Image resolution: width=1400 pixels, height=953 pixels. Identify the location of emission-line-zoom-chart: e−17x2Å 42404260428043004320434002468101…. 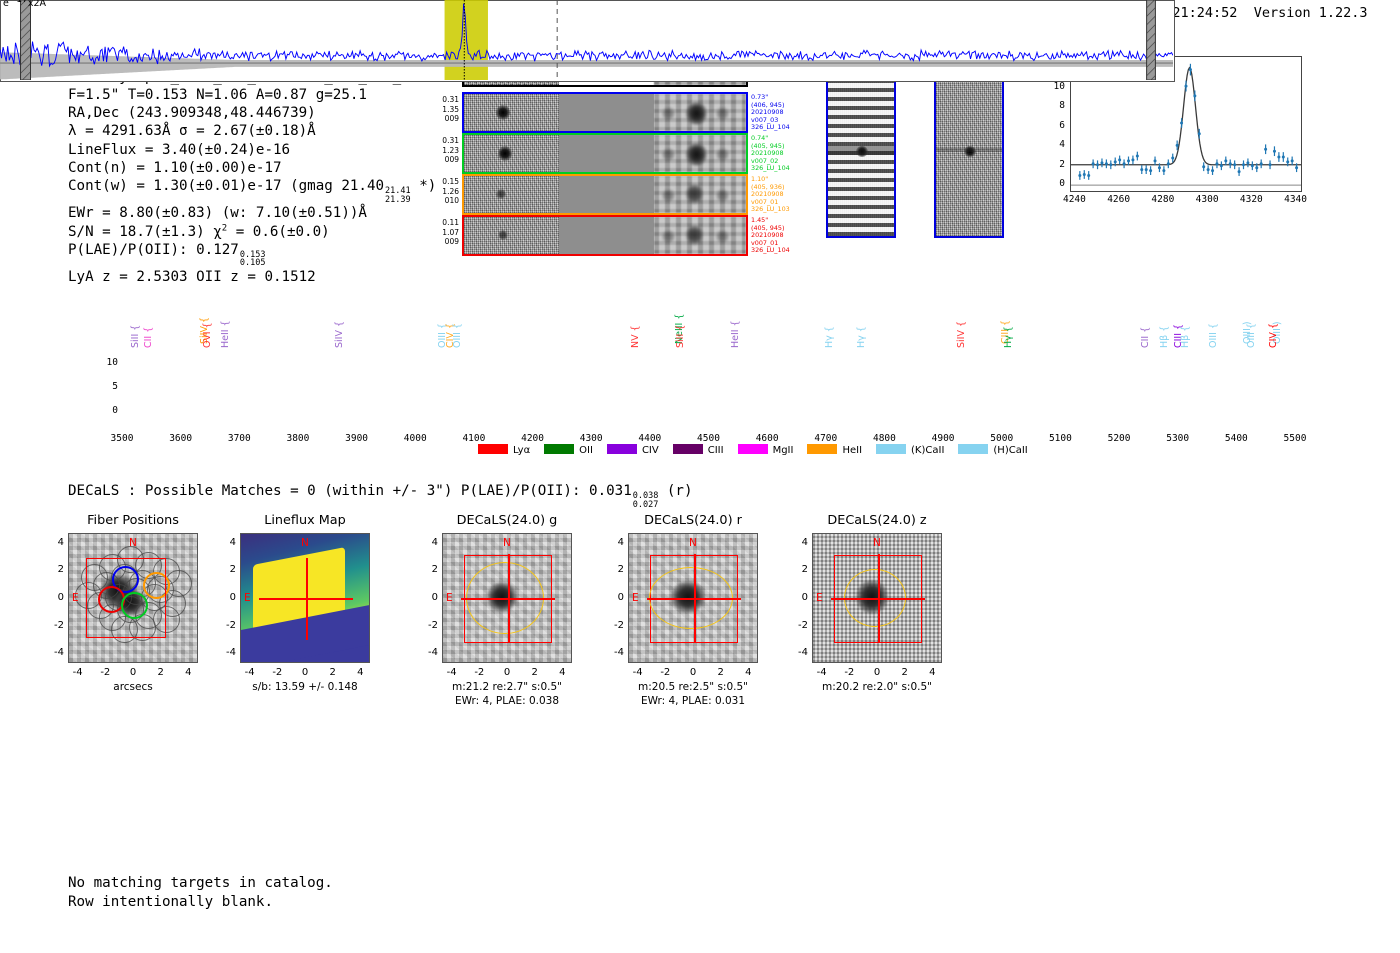
(1172, 132).